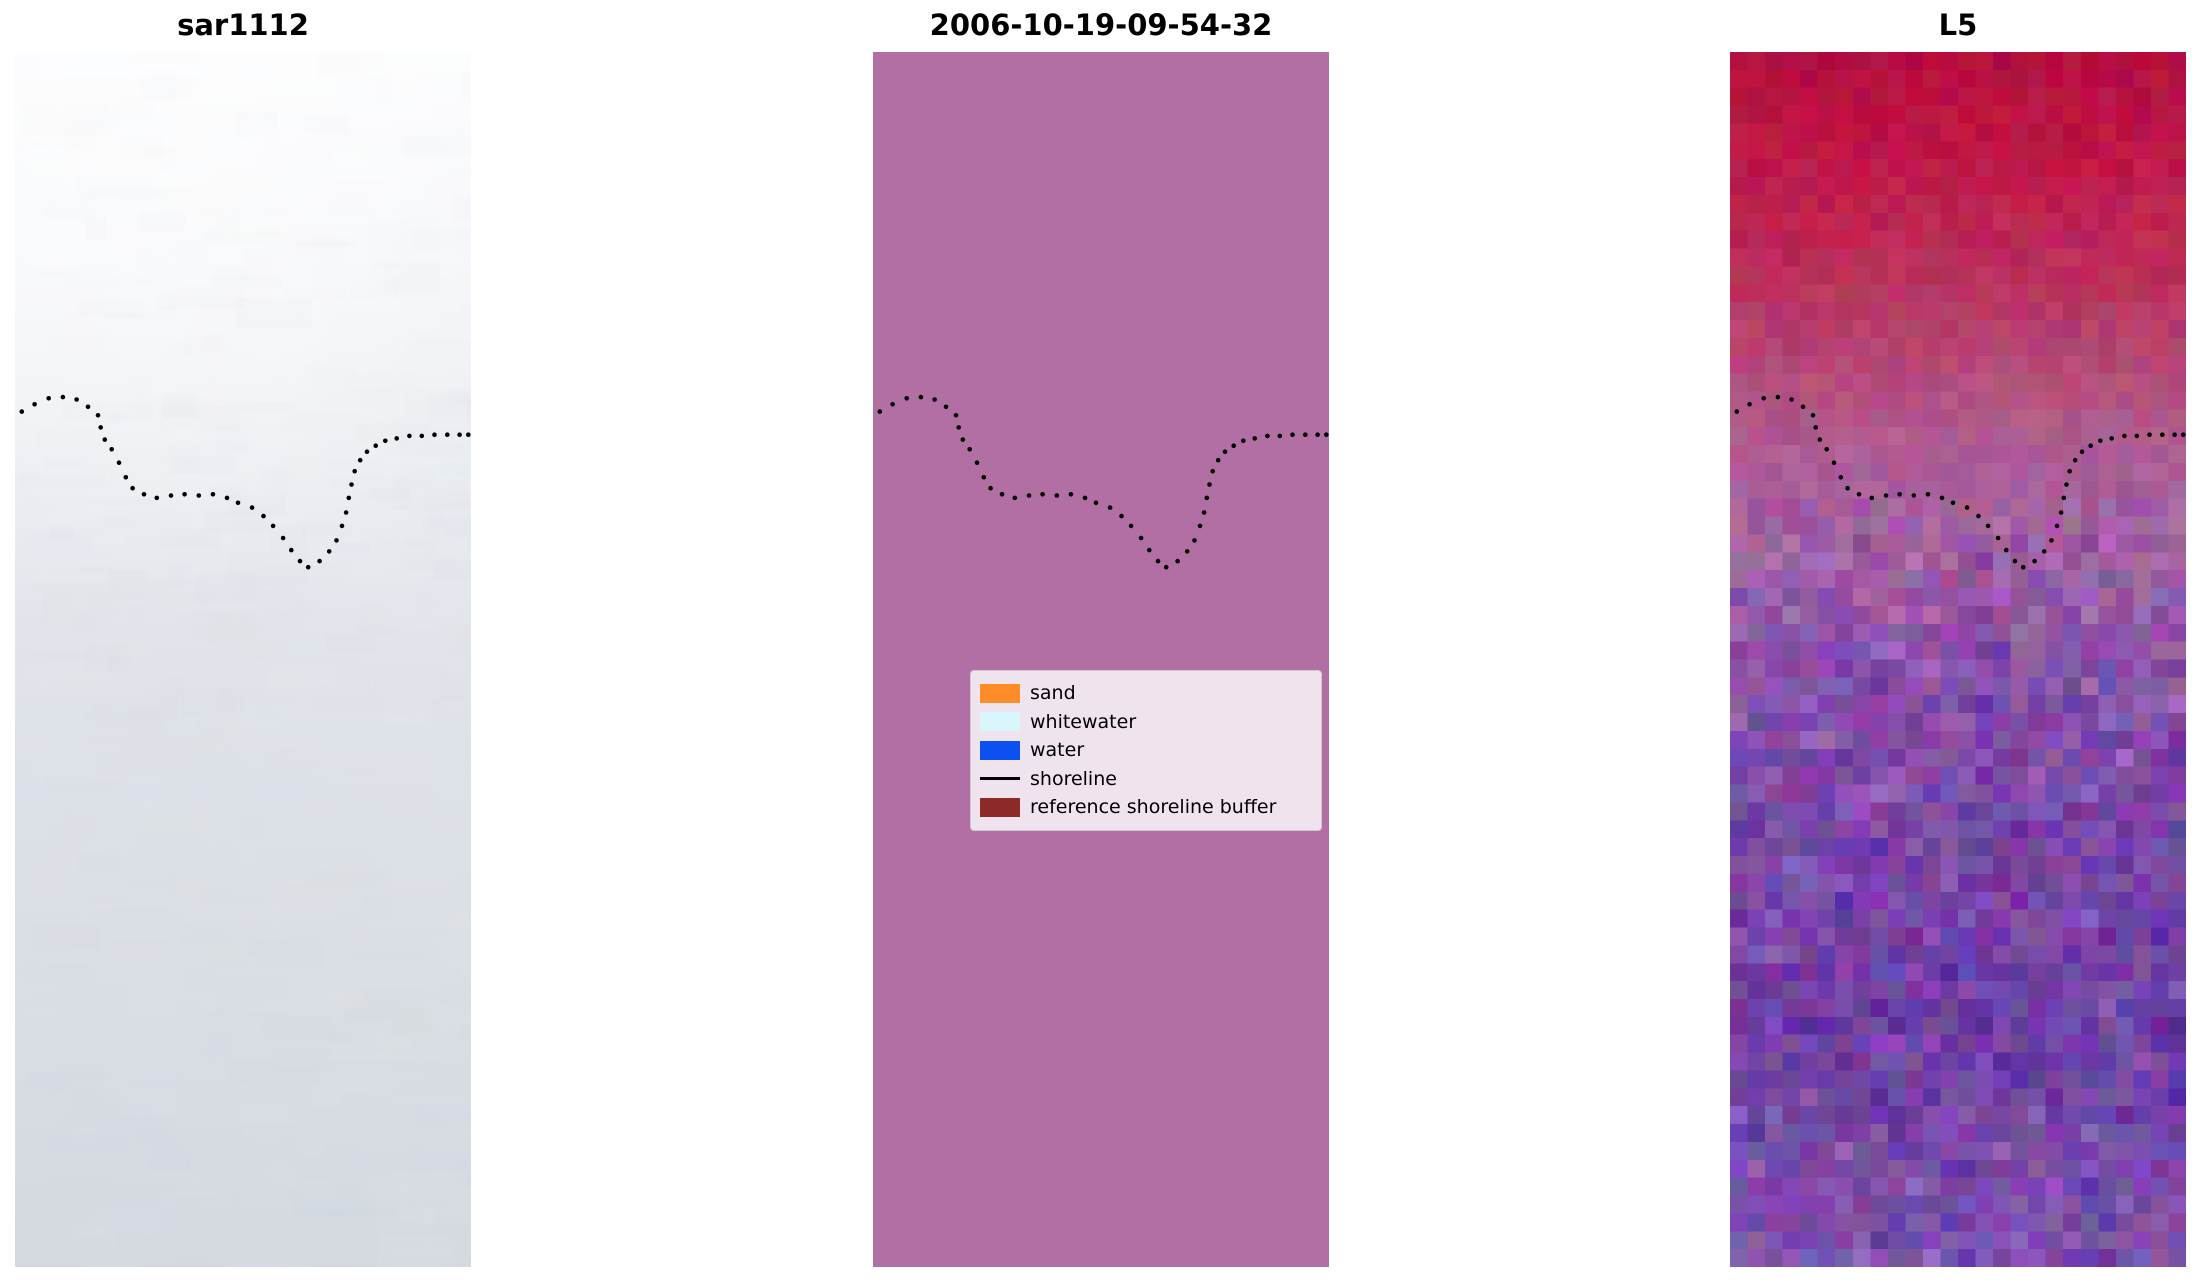 The image size is (2200, 1283). Describe the element at coordinates (1000, 779) in the screenshot. I see `shoreline-line-swatch` at that location.